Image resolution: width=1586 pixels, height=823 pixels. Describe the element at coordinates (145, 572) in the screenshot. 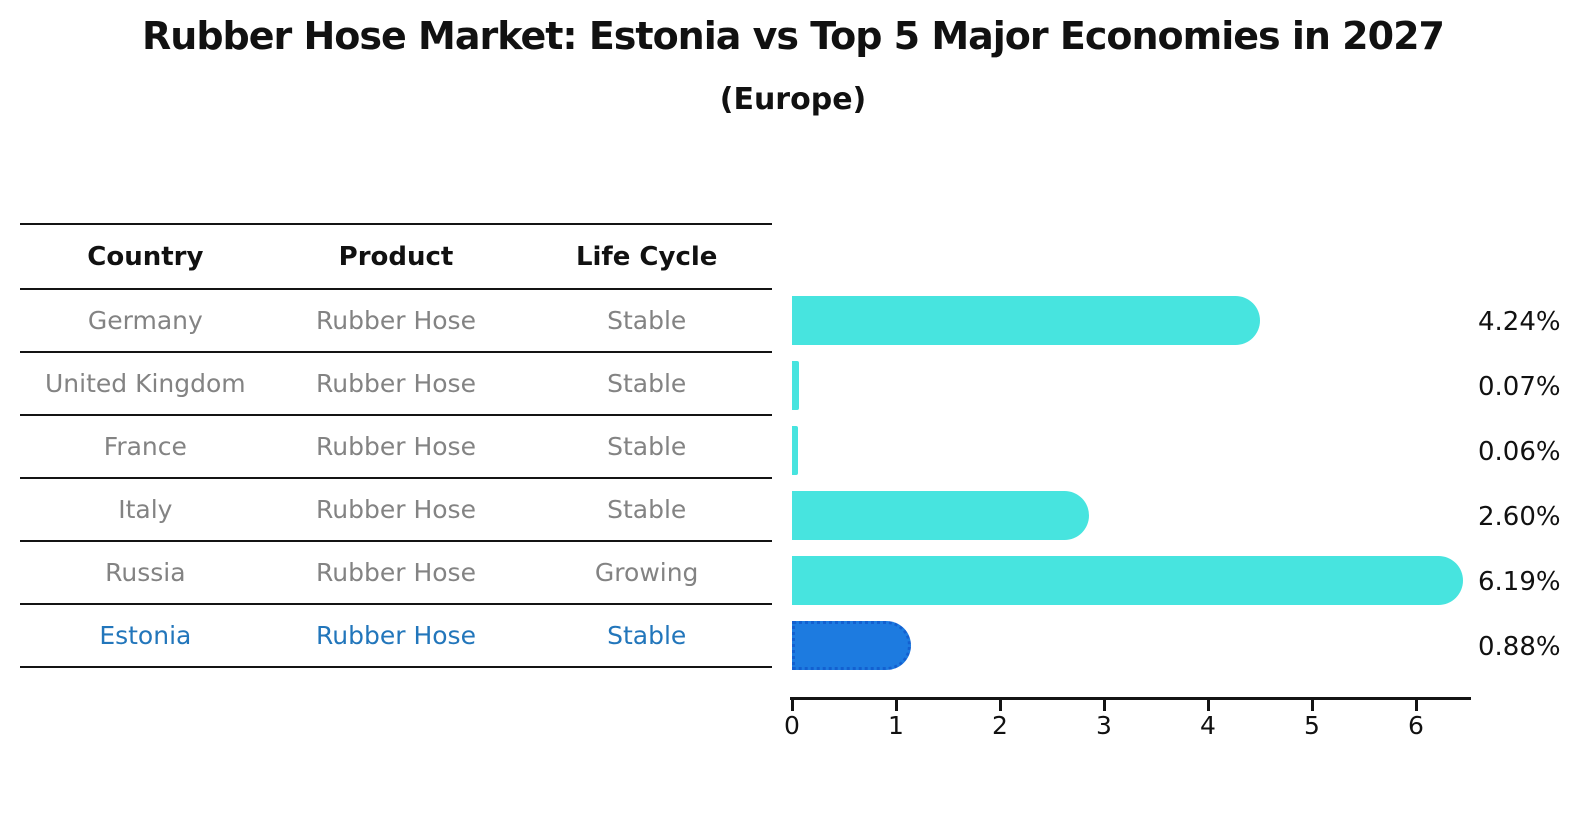

I see `cell-country: Russia` at that location.